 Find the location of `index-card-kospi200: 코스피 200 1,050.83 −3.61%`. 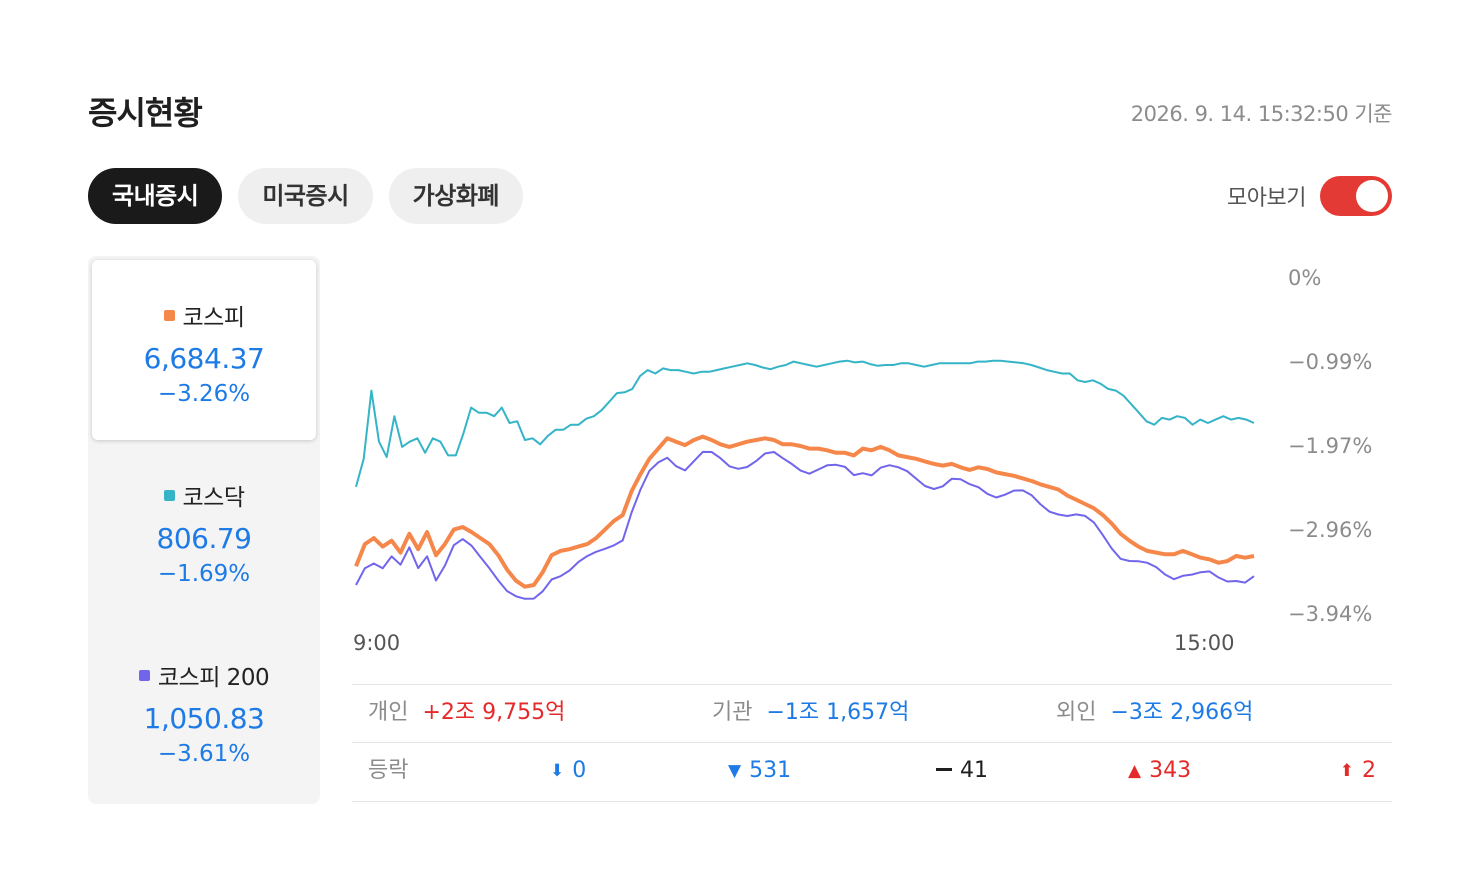

index-card-kospi200: 코스피 200 1,050.83 −3.61% is located at coordinates (204, 710).